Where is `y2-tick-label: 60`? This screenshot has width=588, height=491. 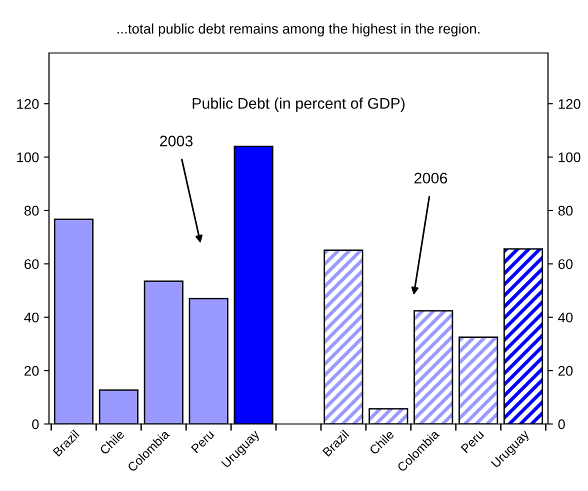 y2-tick-label: 60 is located at coordinates (565, 264).